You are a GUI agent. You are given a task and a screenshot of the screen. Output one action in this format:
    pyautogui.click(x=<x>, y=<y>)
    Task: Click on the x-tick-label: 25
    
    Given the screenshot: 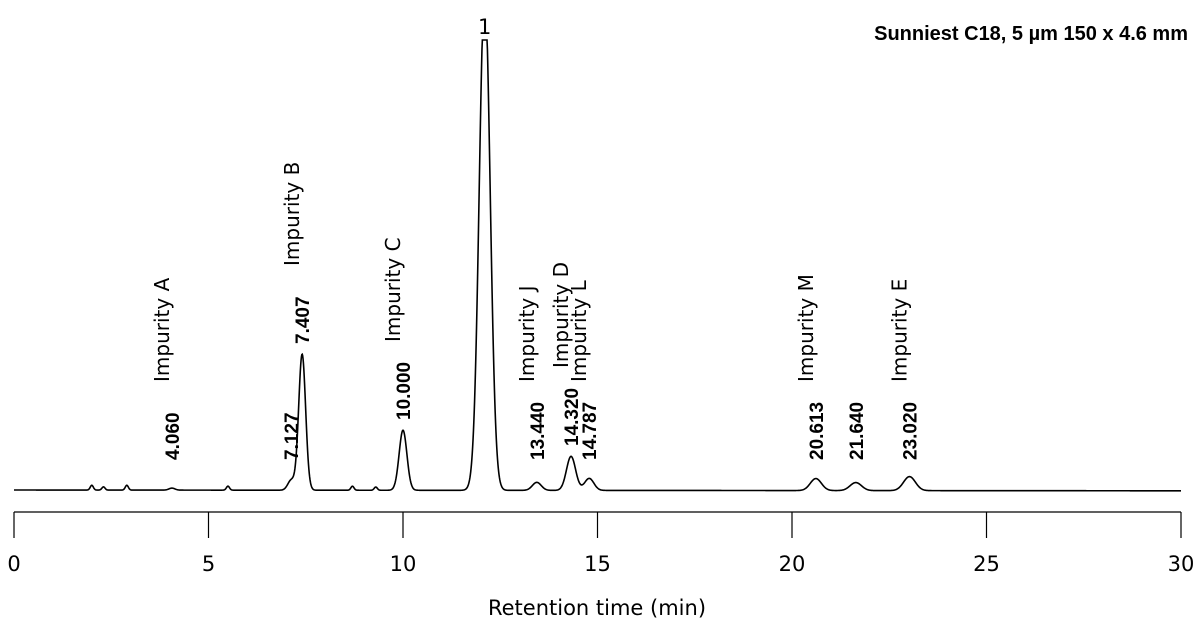 What is the action you would take?
    pyautogui.click(x=986, y=564)
    